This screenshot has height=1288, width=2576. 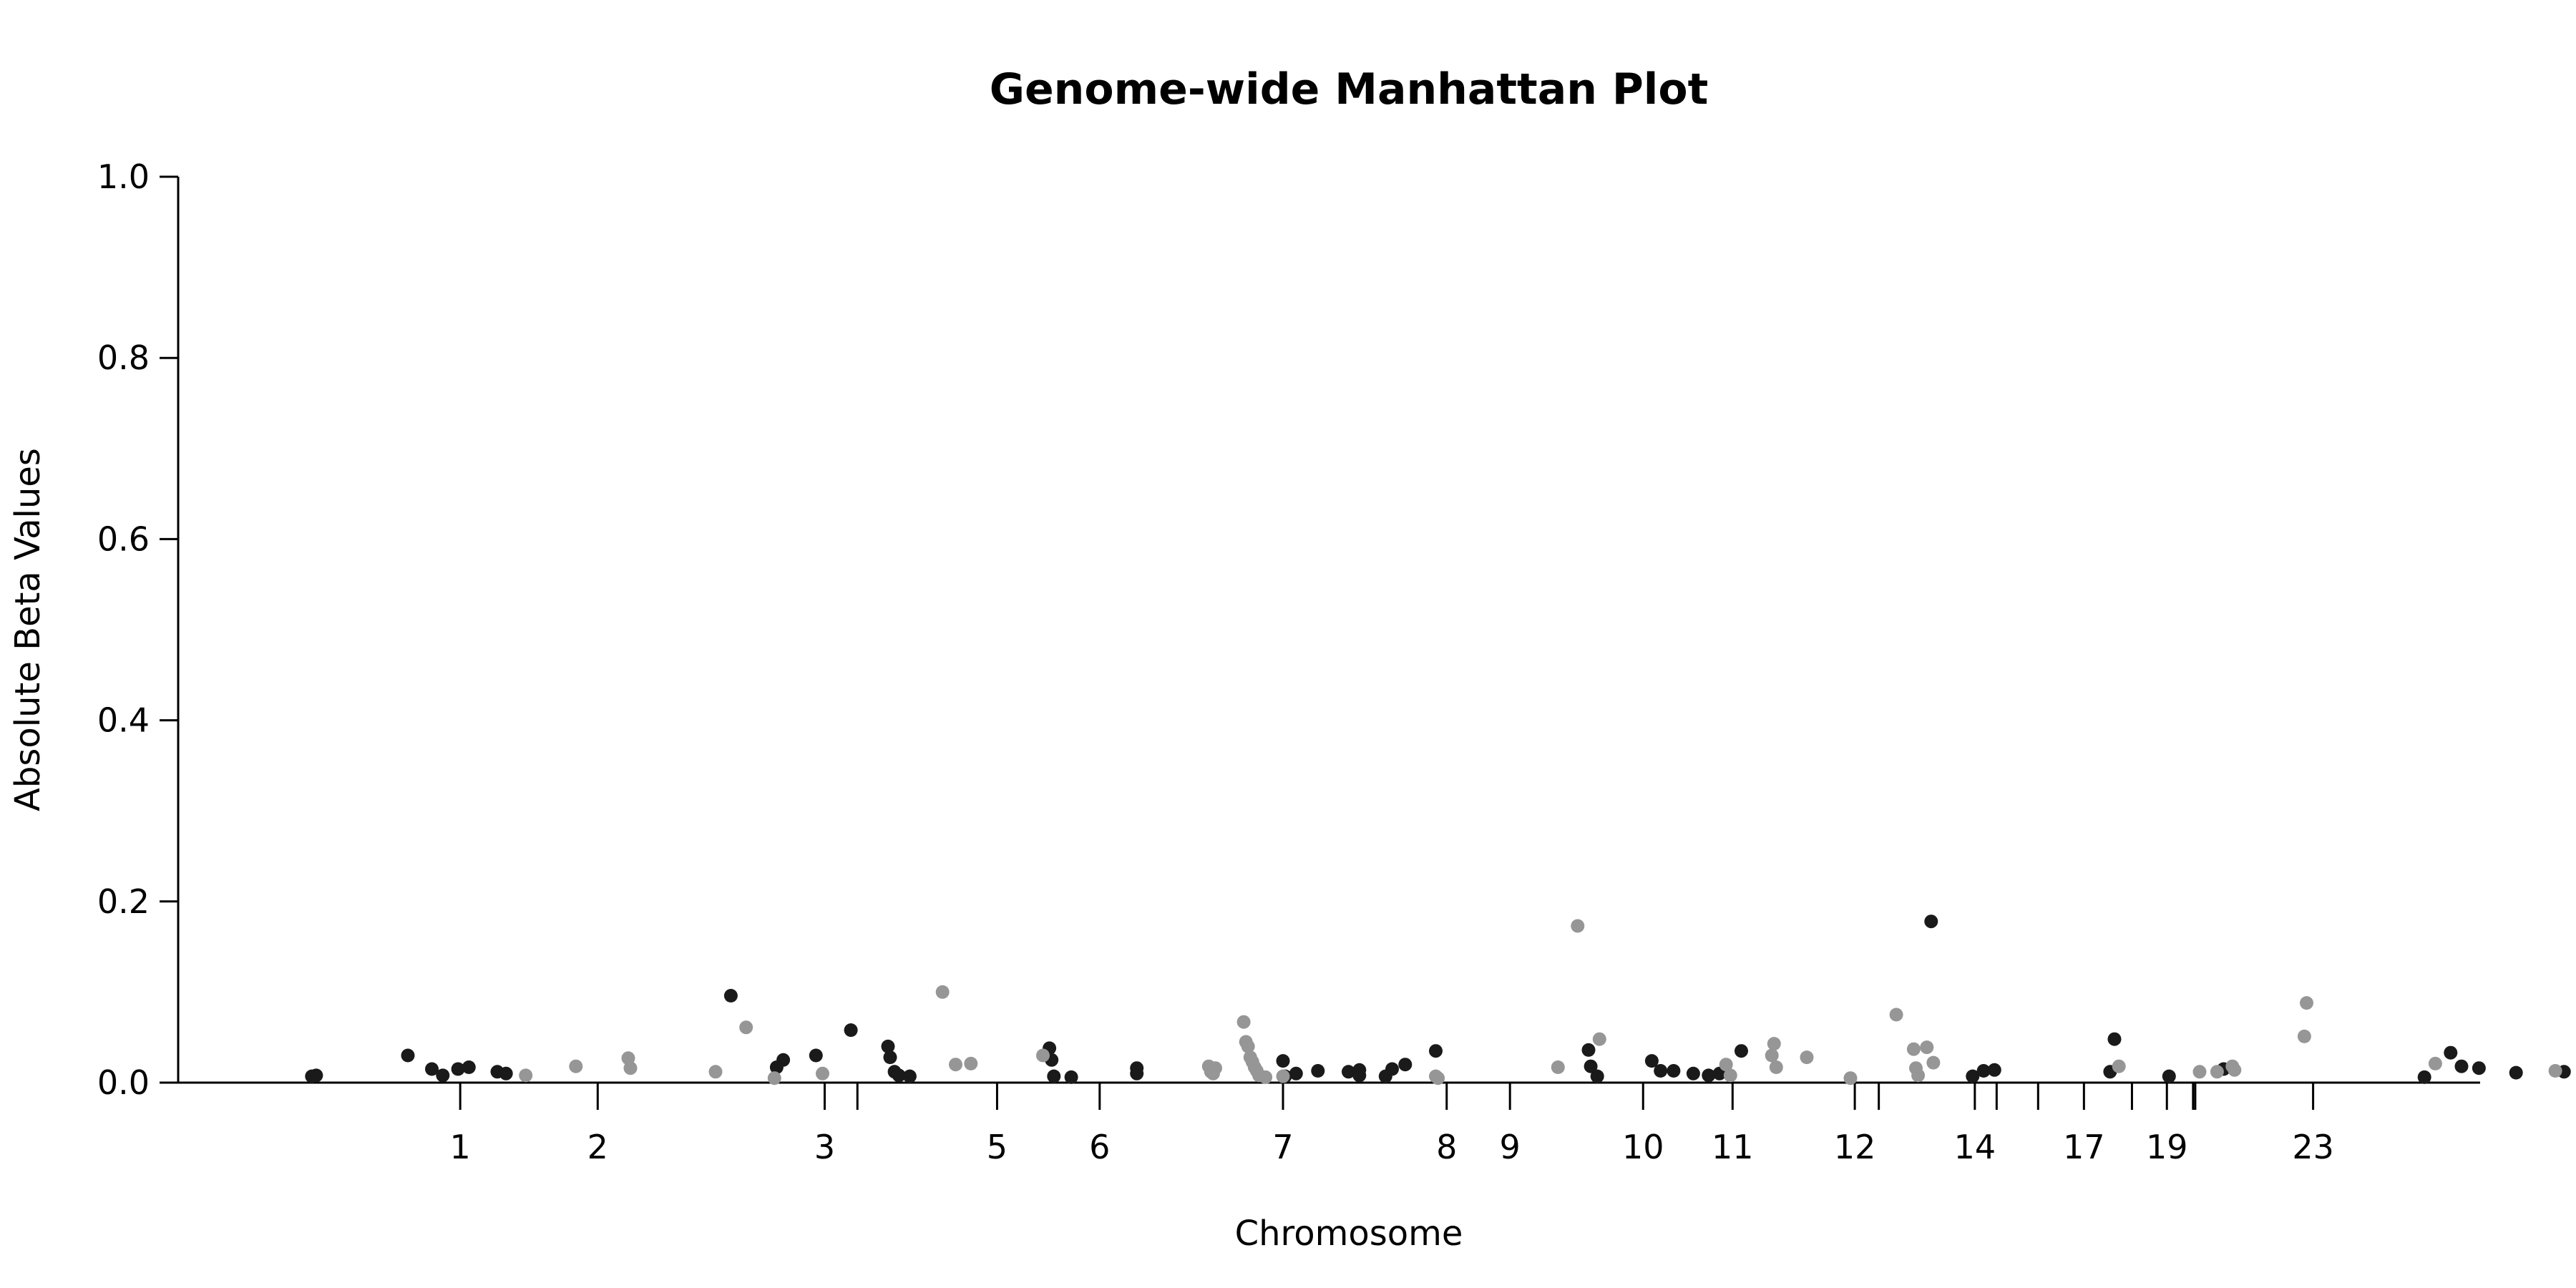 What do you see at coordinates (2084, 1147) in the screenshot?
I see `x-tick-label: 17` at bounding box center [2084, 1147].